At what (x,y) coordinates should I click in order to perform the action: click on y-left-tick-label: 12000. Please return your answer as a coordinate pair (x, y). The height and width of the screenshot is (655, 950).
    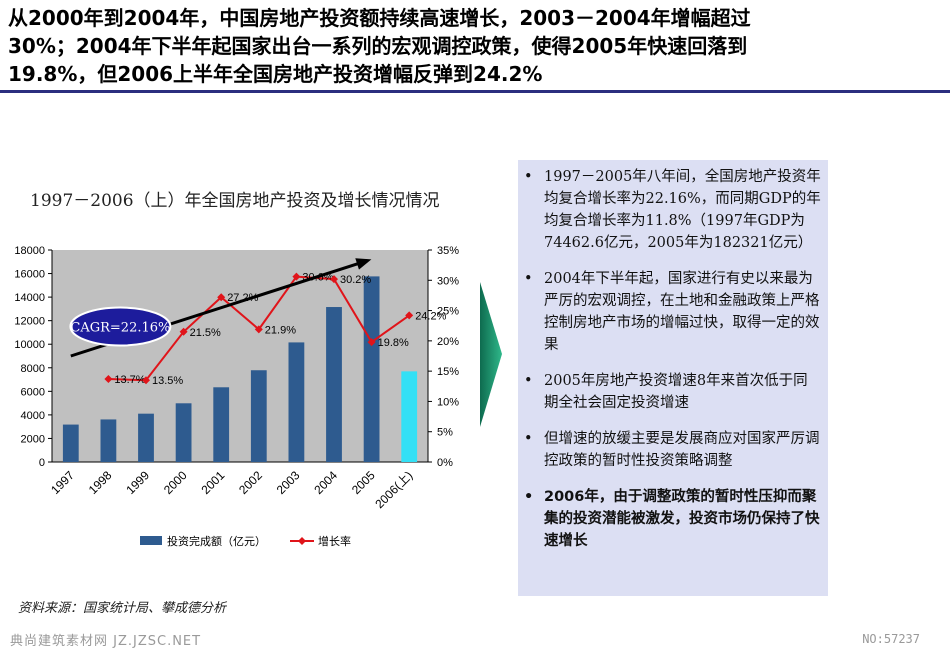
    Looking at the image, I should click on (29, 322).